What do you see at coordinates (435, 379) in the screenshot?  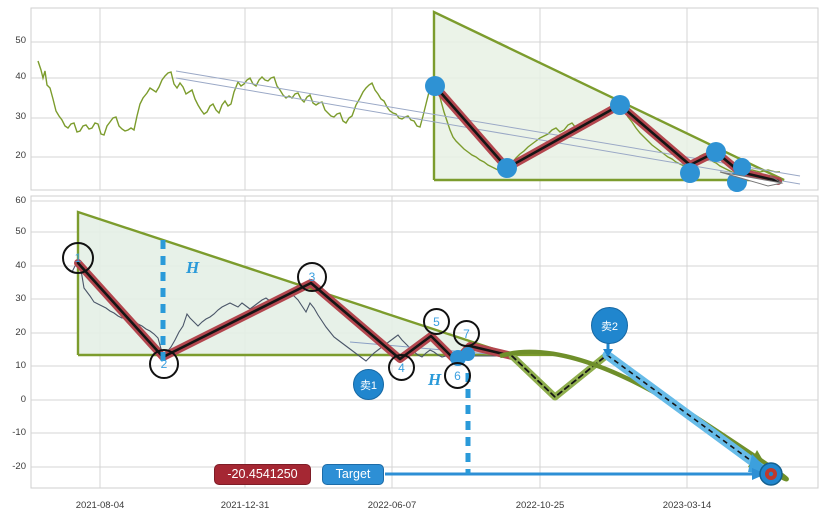 I see `h-label-second: H` at bounding box center [435, 379].